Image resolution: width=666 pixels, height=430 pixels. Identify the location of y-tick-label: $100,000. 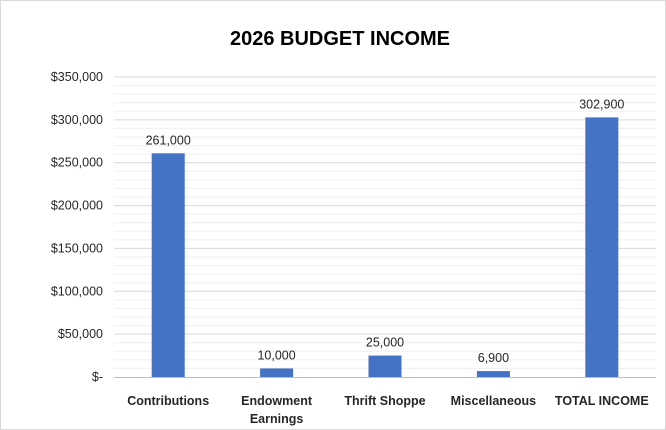
(77, 291).